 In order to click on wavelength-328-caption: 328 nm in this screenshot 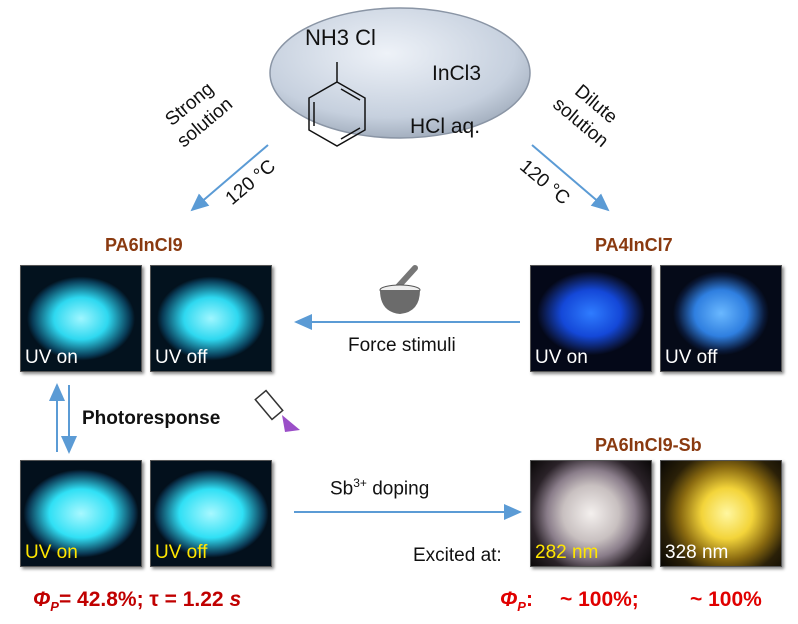, I will do `click(697, 552)`.